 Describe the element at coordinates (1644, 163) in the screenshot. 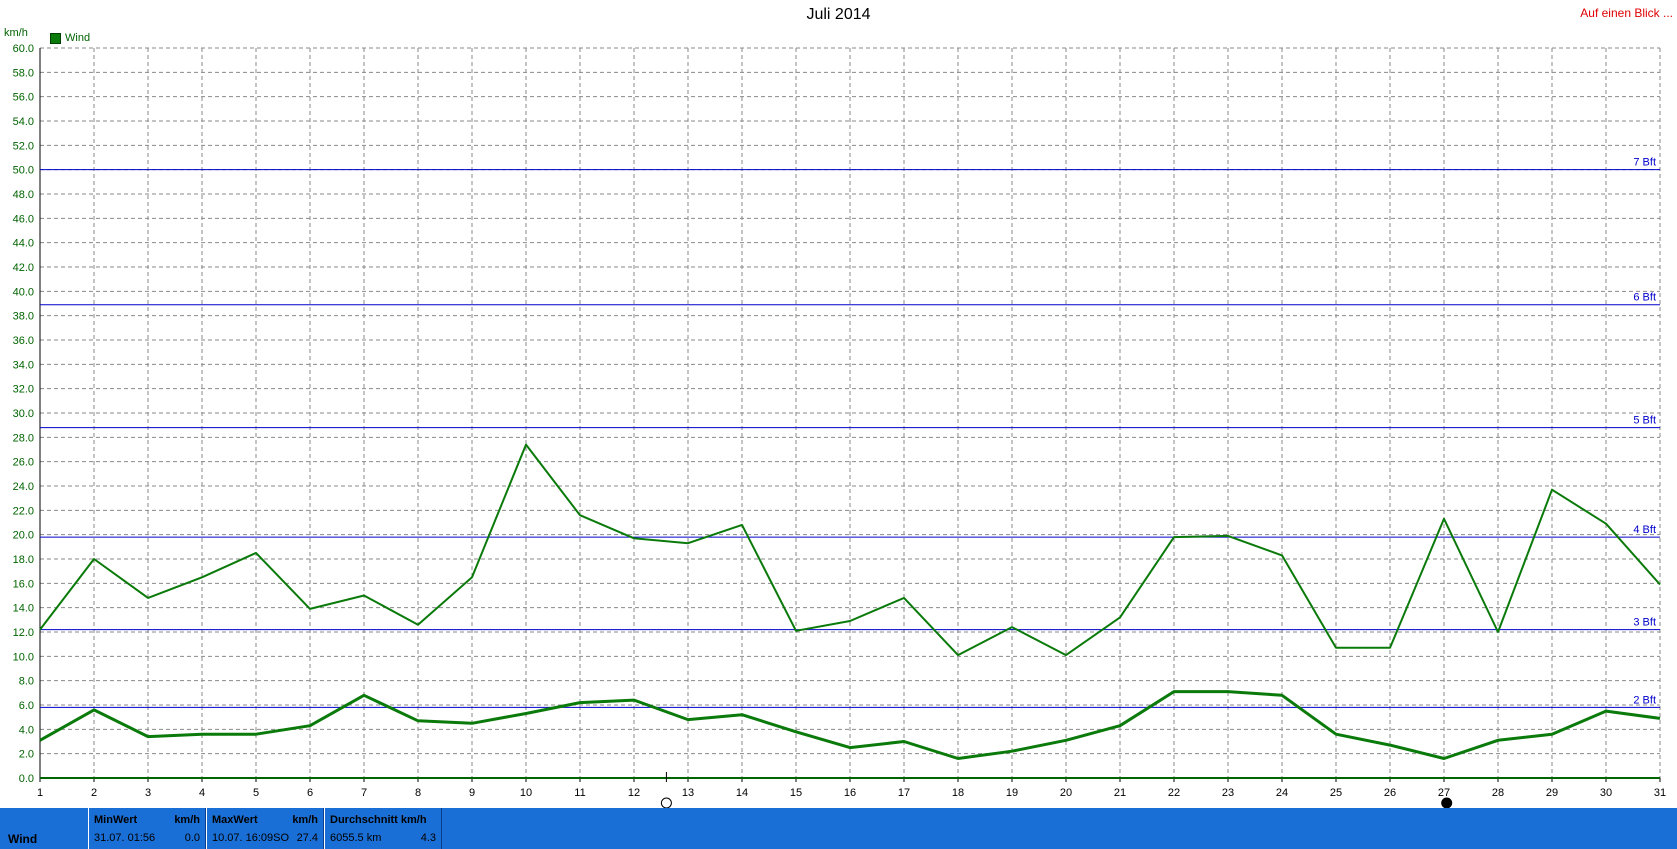

I see `beaufort-label: 7 Bft` at that location.